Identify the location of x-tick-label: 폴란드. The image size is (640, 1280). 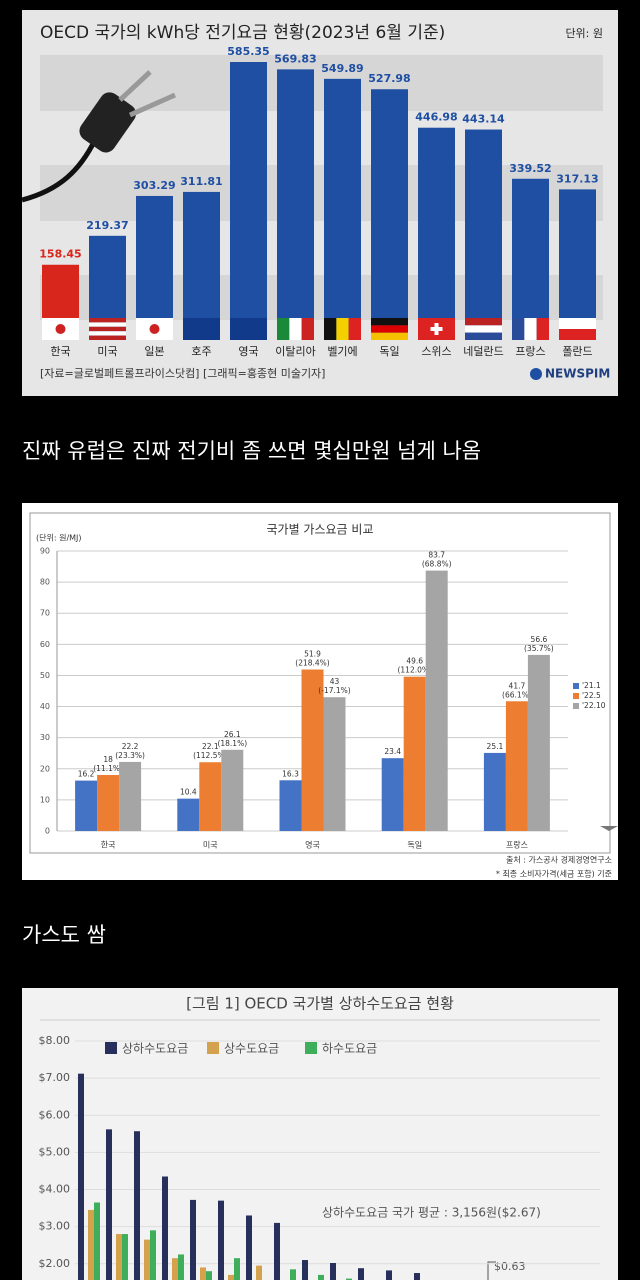
(577, 351).